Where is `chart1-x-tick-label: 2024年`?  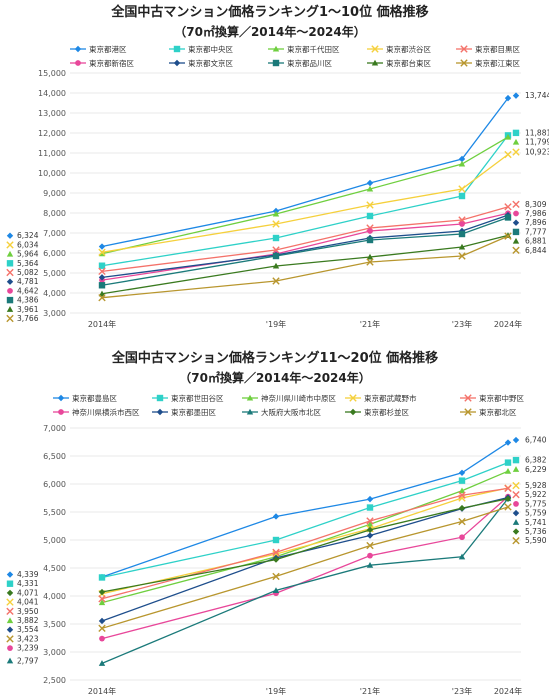 chart1-x-tick-label: 2024年 is located at coordinates (508, 324).